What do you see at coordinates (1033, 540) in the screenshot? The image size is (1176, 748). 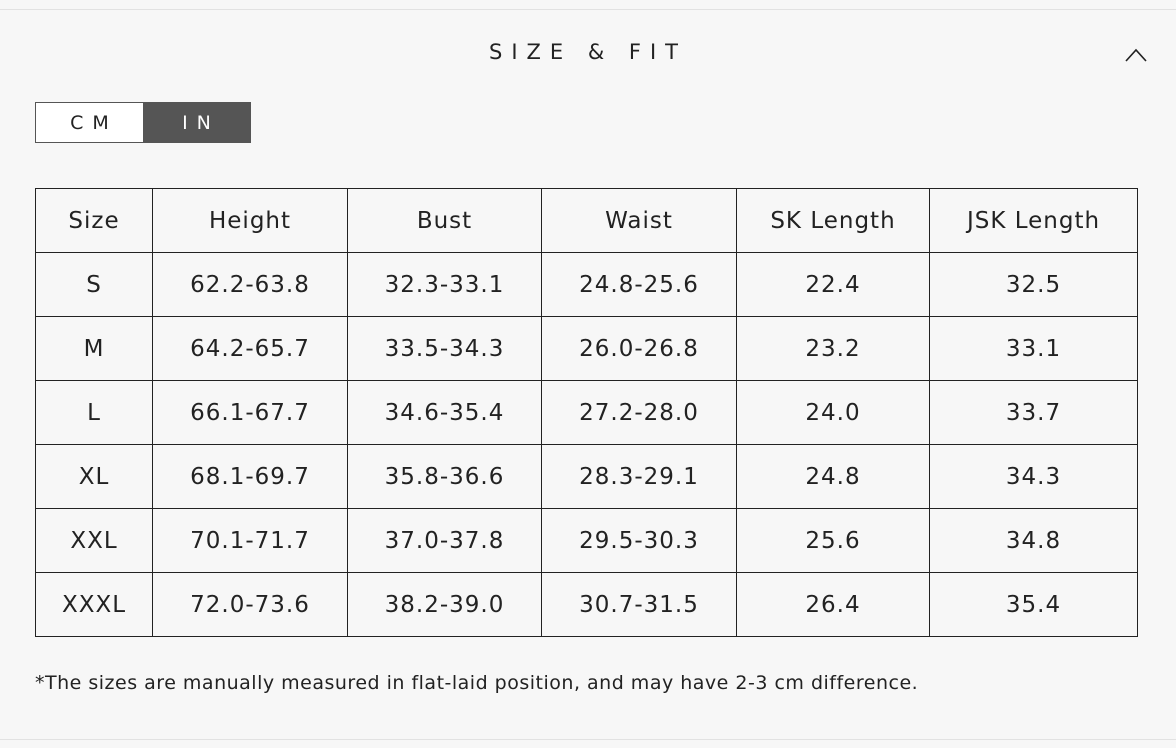 I see `table-cell: 34.8` at bounding box center [1033, 540].